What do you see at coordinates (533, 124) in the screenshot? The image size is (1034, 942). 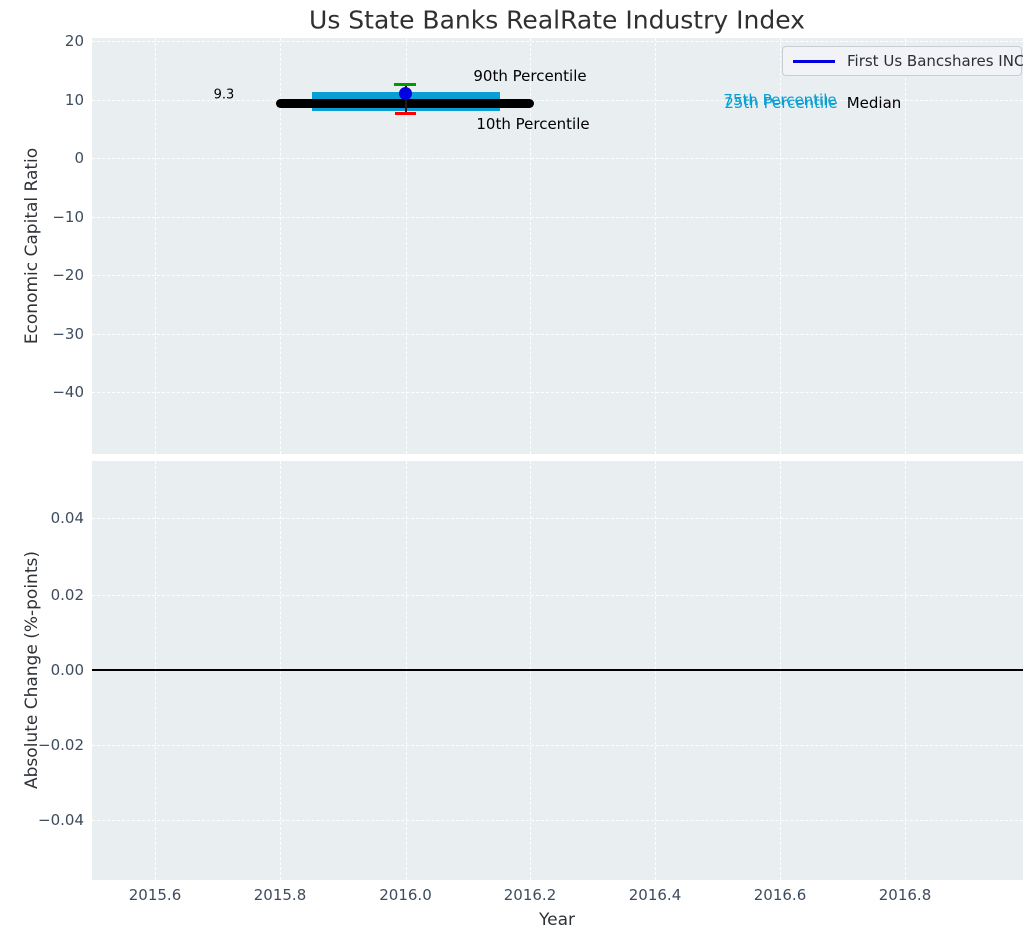 I see `annotation-10th-percentile: 10th Percentile` at bounding box center [533, 124].